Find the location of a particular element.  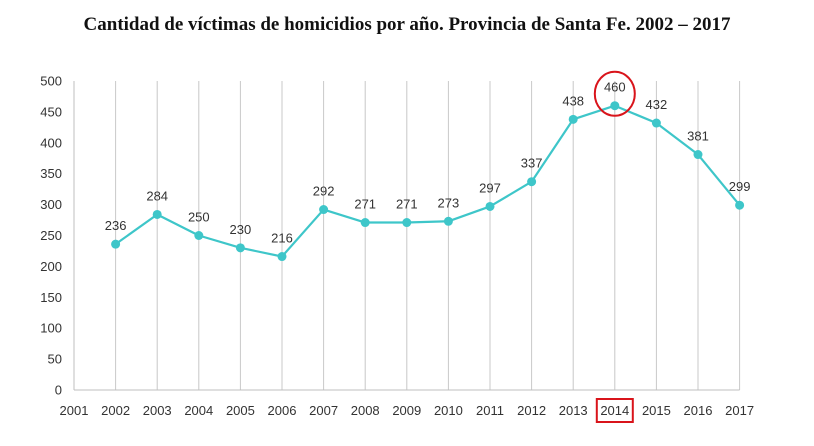

x-tick-label: 2014 is located at coordinates (614, 410).